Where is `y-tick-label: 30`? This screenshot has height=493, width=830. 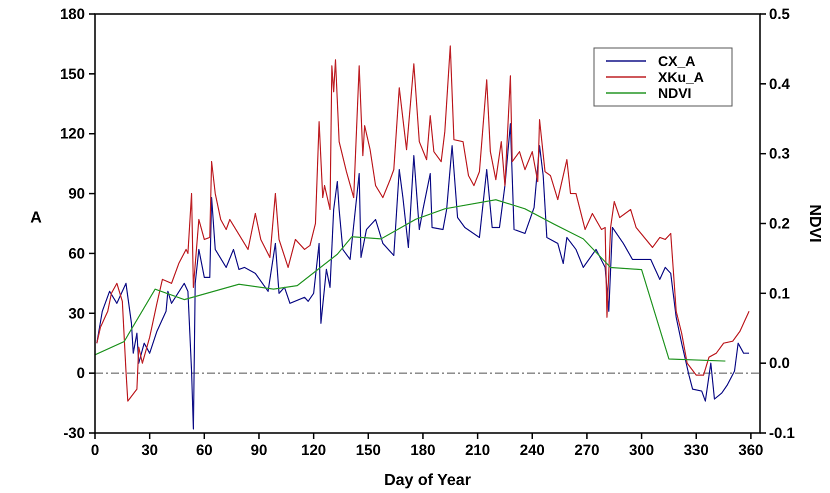 y-tick-label: 30 is located at coordinates (76, 313).